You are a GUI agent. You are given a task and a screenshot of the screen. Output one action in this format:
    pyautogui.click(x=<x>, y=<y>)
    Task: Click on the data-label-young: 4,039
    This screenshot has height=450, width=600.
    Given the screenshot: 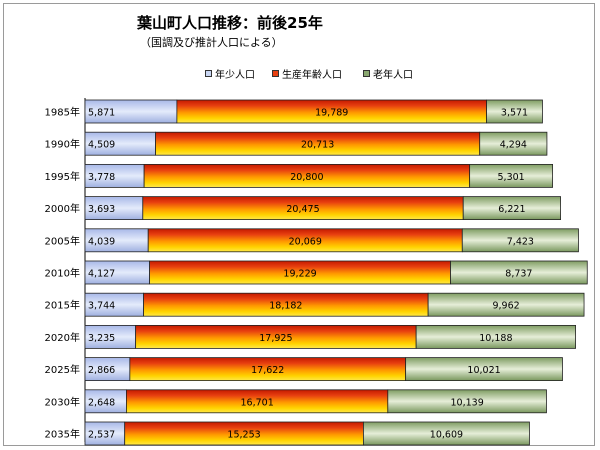 What is the action you would take?
    pyautogui.click(x=101, y=241)
    